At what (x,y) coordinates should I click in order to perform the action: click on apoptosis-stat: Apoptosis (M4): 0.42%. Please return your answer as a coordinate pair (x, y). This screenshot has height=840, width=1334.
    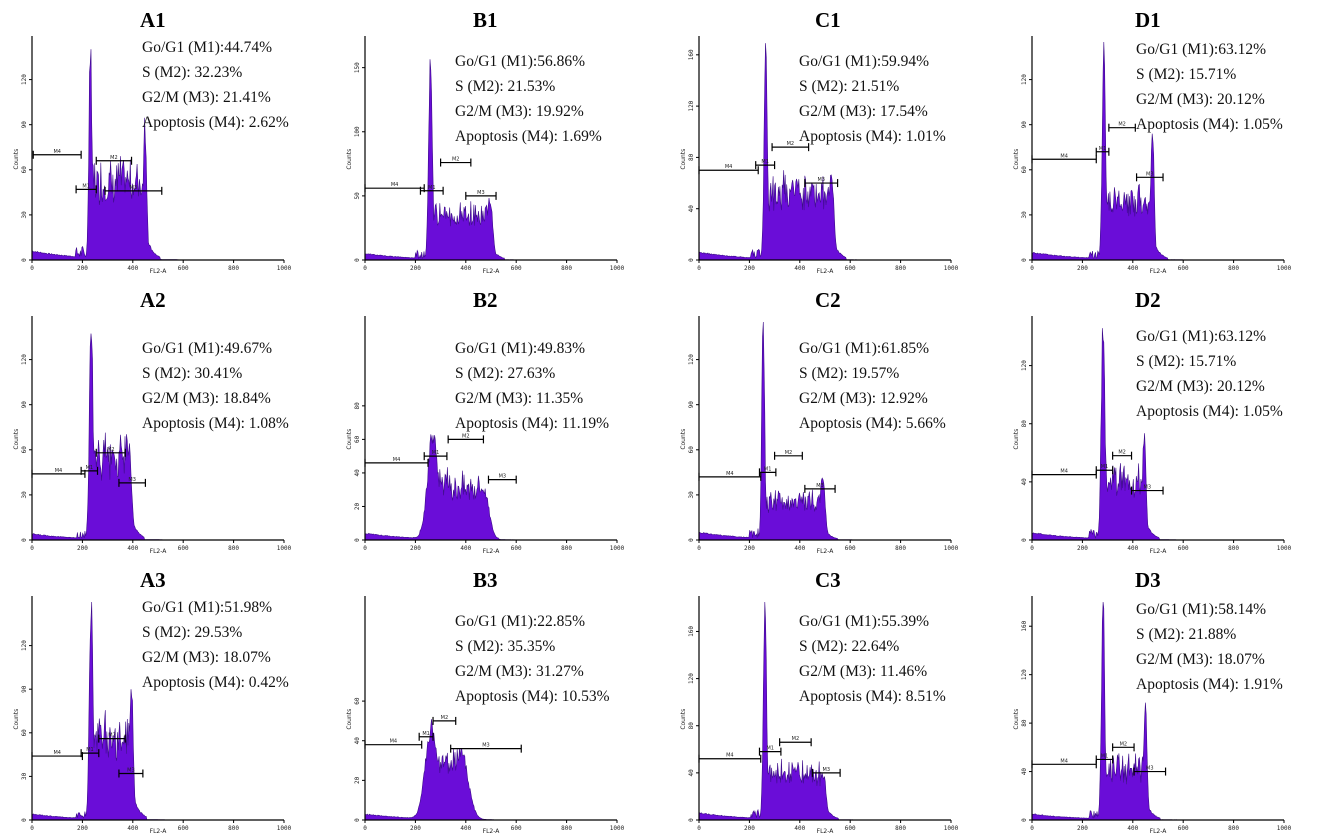
    Looking at the image, I should click on (215, 682).